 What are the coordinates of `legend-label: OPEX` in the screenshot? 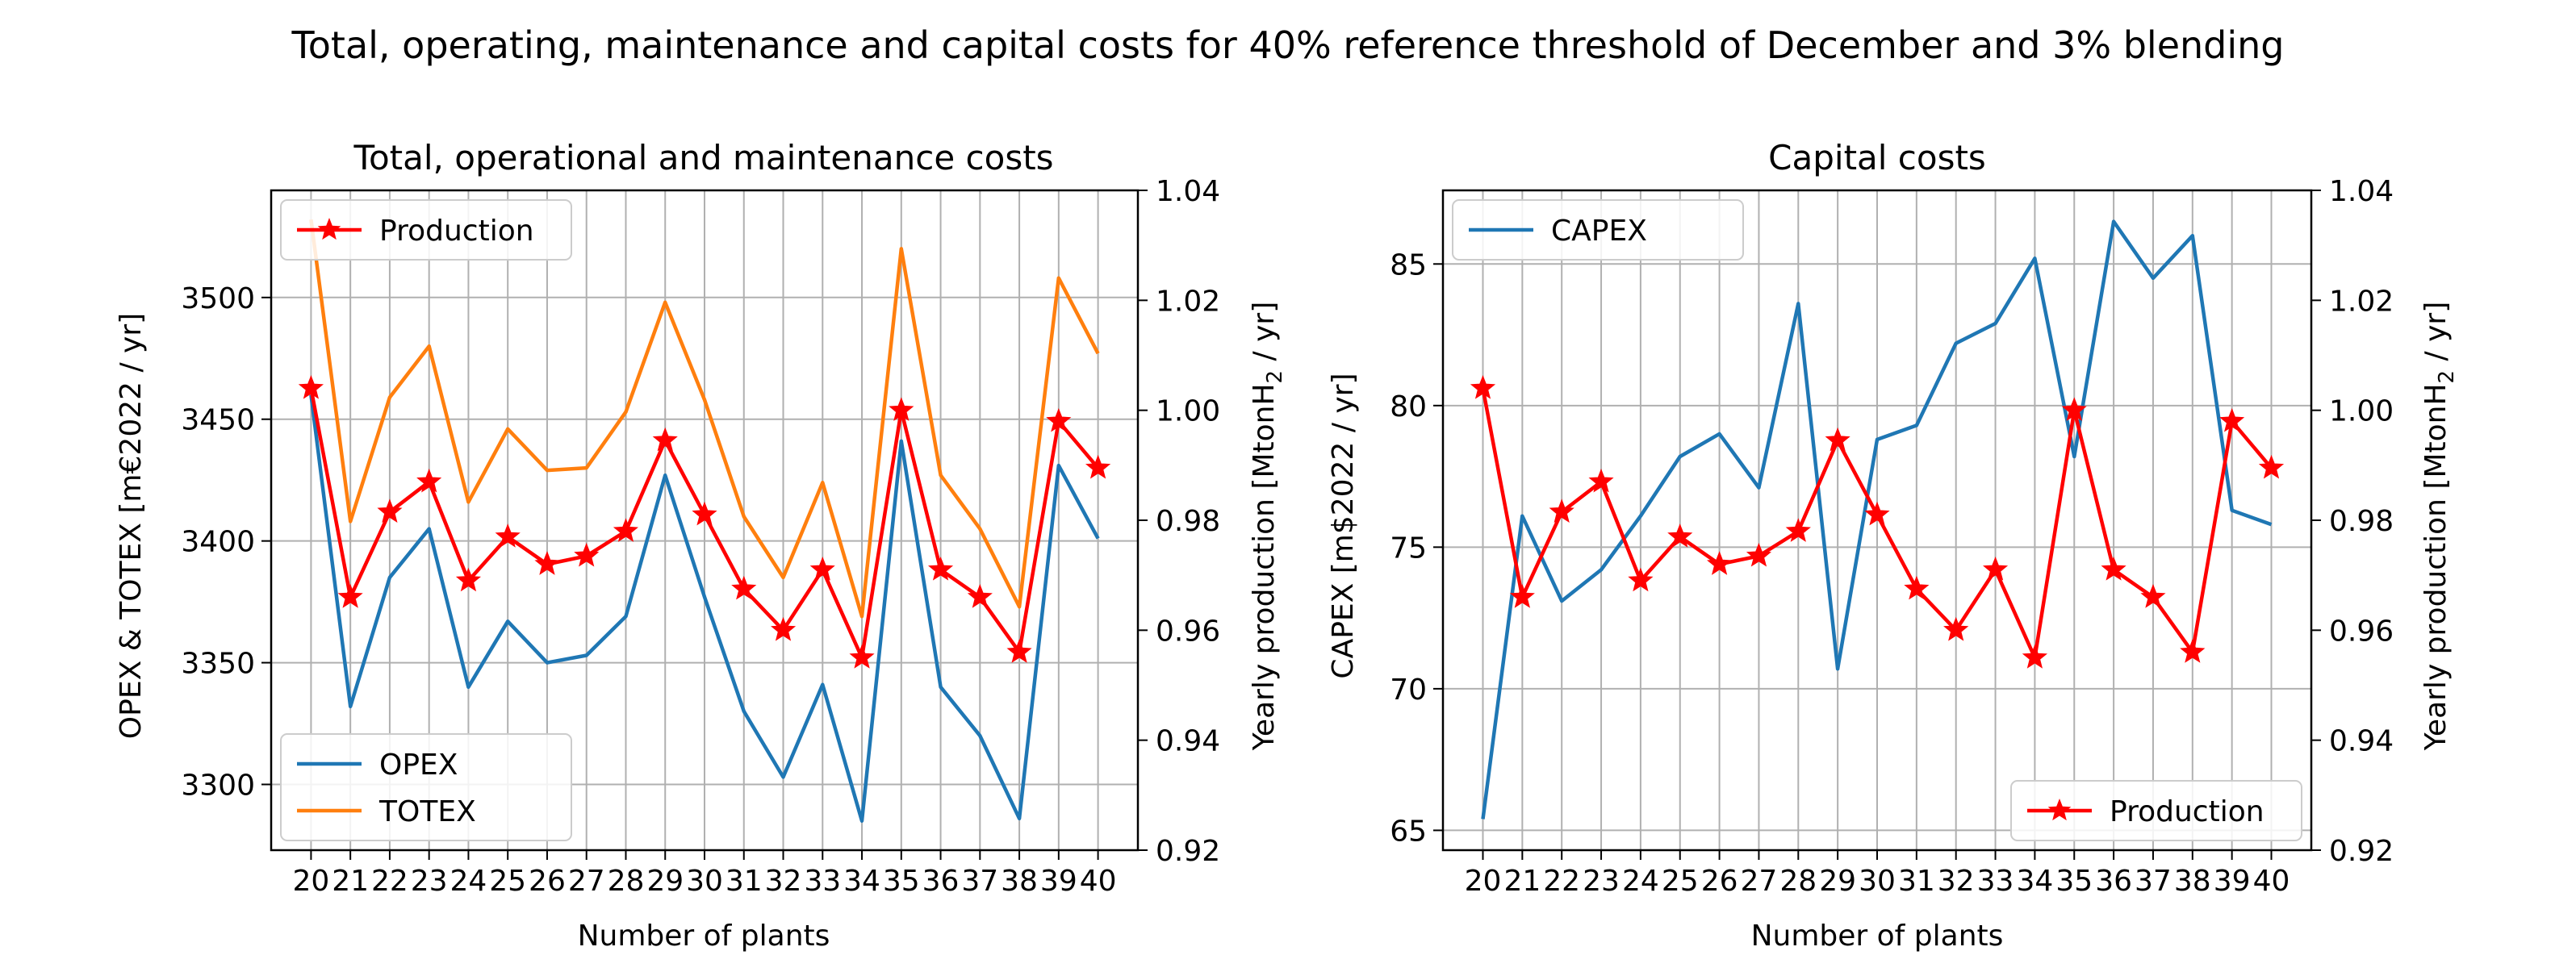 It's located at (418, 765).